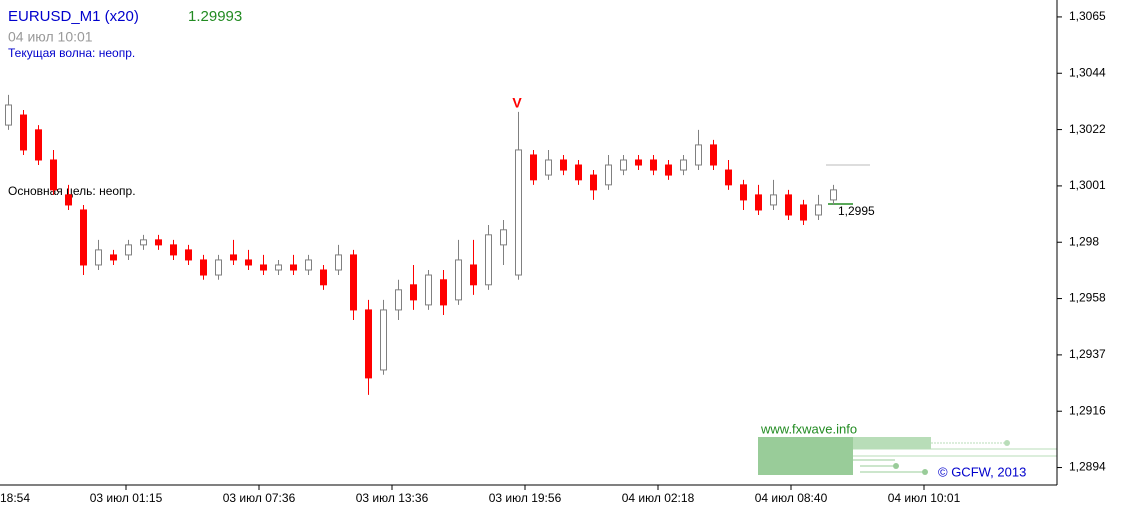 This screenshot has width=1123, height=516. I want to click on x-tick-label: 03 июл 19:56, so click(525, 498).